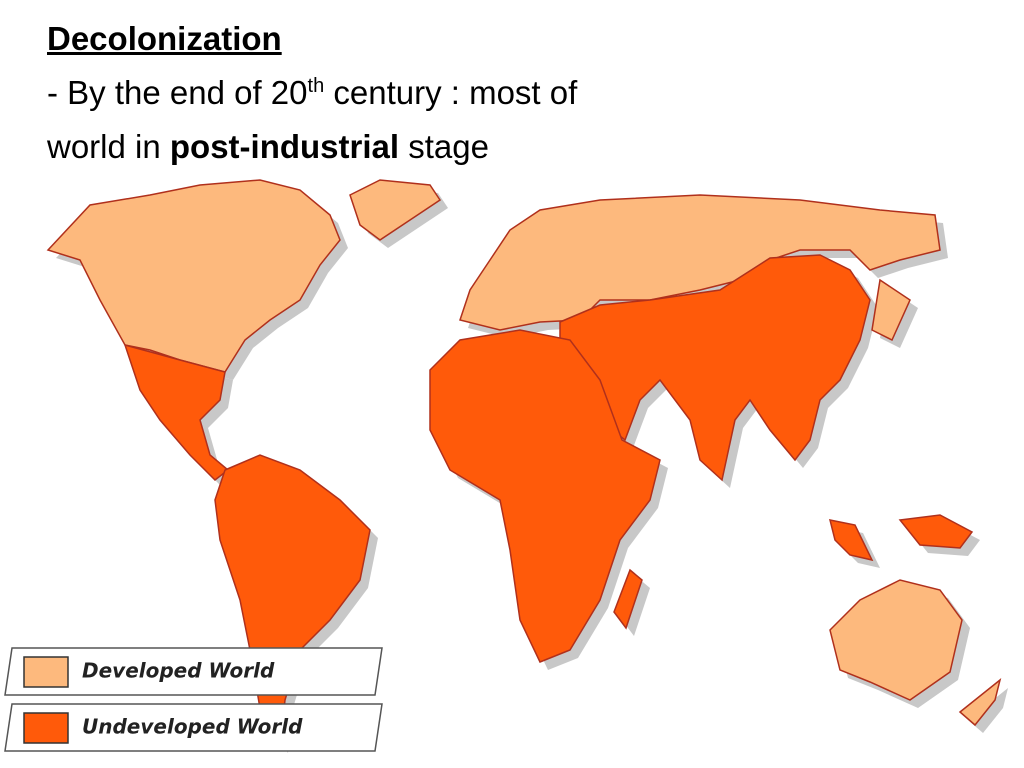 The width and height of the screenshot is (1024, 768). What do you see at coordinates (980, 702) in the screenshot?
I see `new-zealand` at bounding box center [980, 702].